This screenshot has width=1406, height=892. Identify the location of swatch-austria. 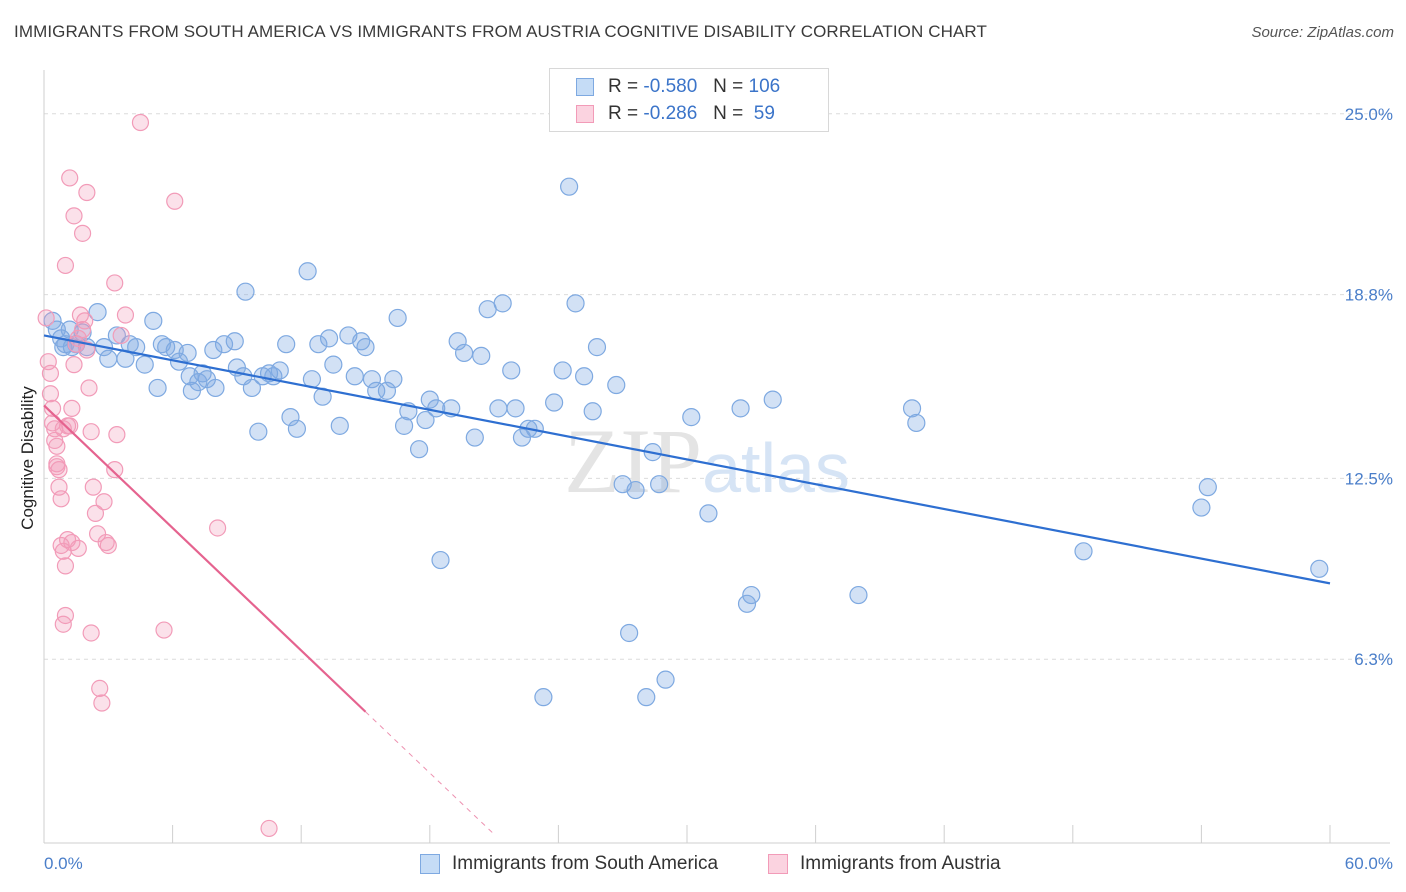
(585, 114).